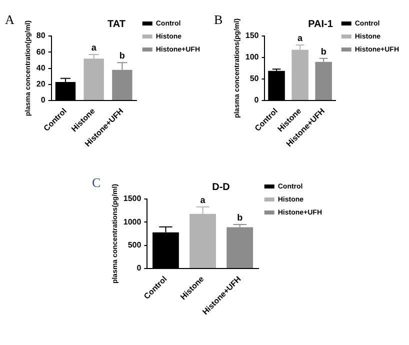 This screenshot has height=345, width=409. Describe the element at coordinates (321, 24) in the screenshot. I see `chart-title: PAI-1` at that location.